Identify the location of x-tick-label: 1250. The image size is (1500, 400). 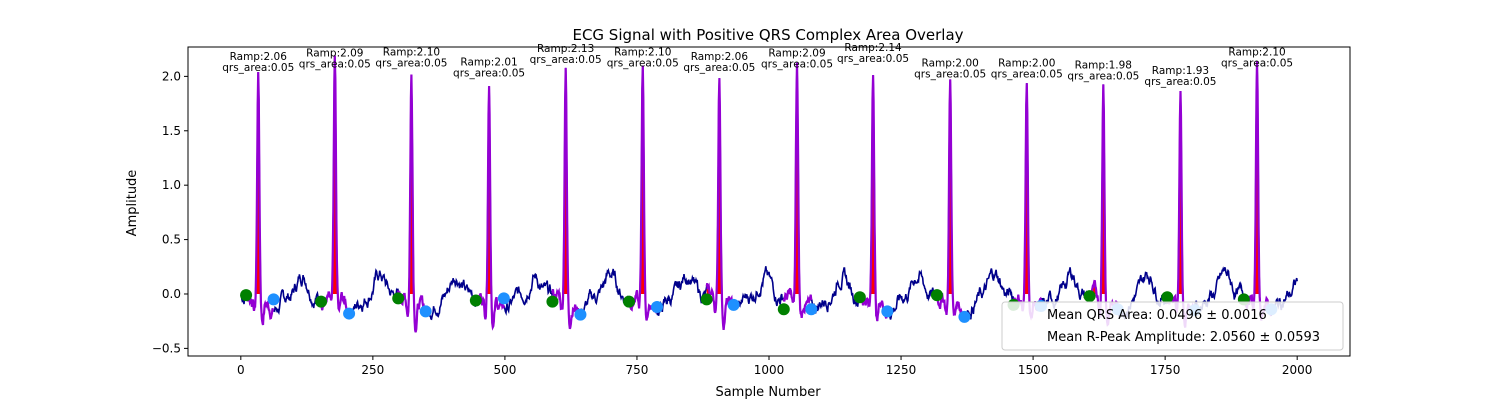
(901, 370).